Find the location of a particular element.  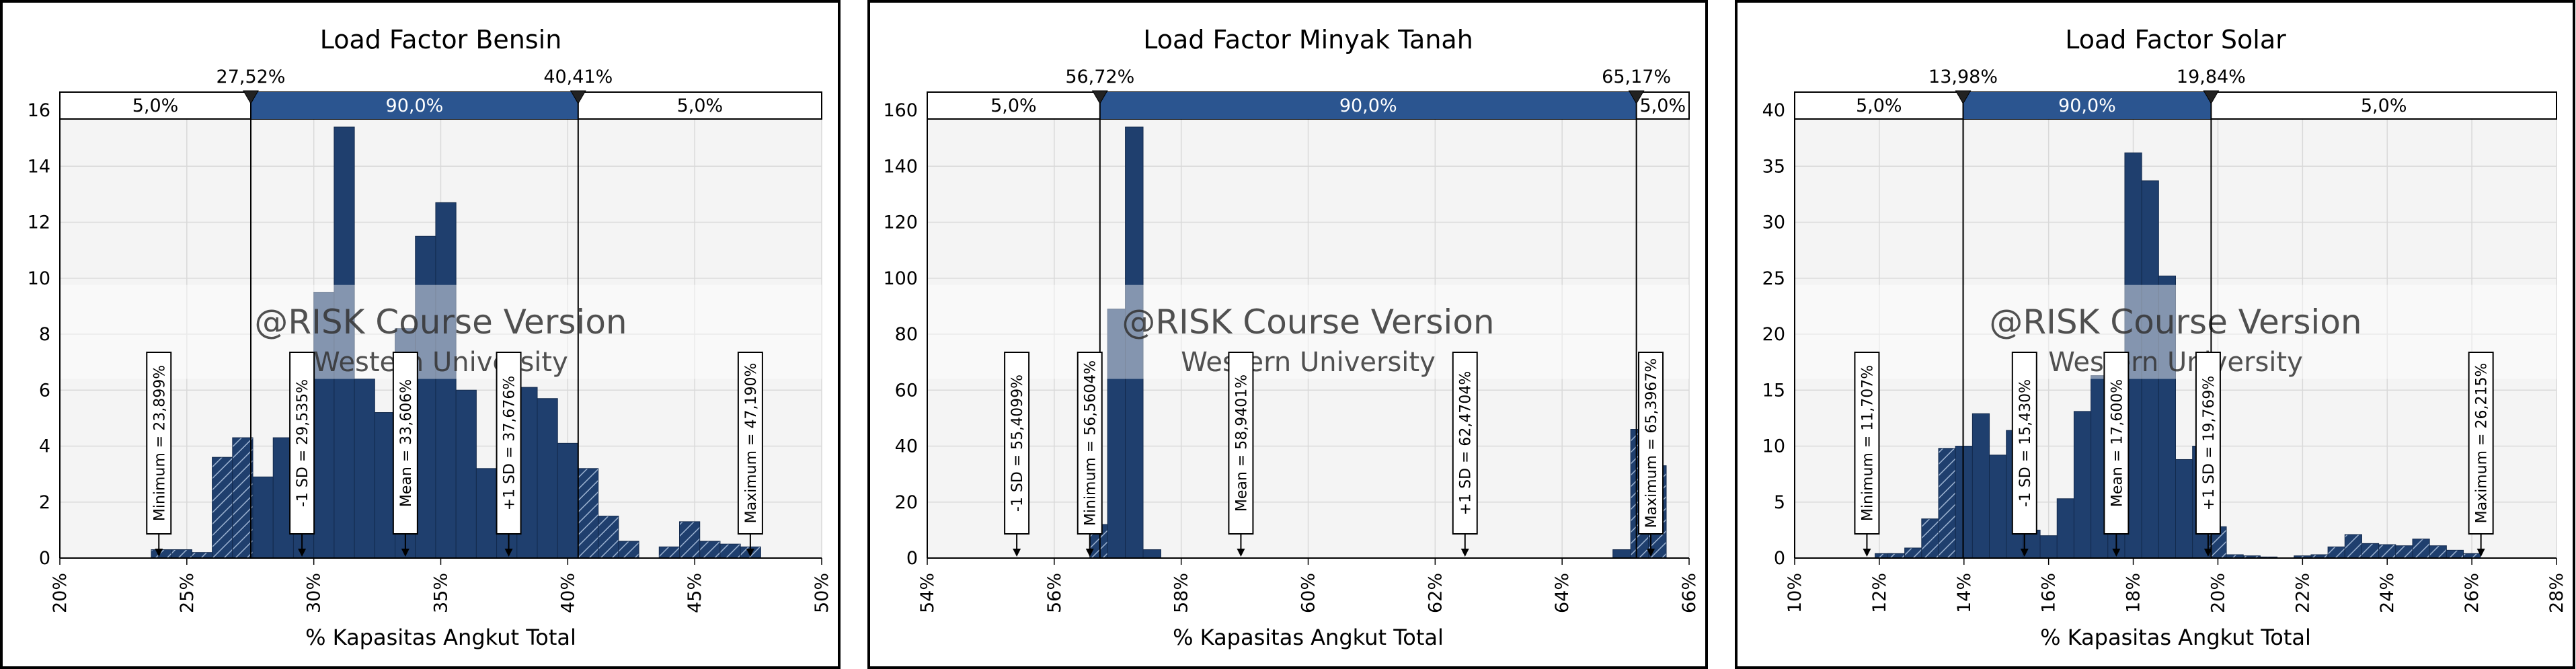

marker-label: Minimum = 23,899% is located at coordinates (159, 443).